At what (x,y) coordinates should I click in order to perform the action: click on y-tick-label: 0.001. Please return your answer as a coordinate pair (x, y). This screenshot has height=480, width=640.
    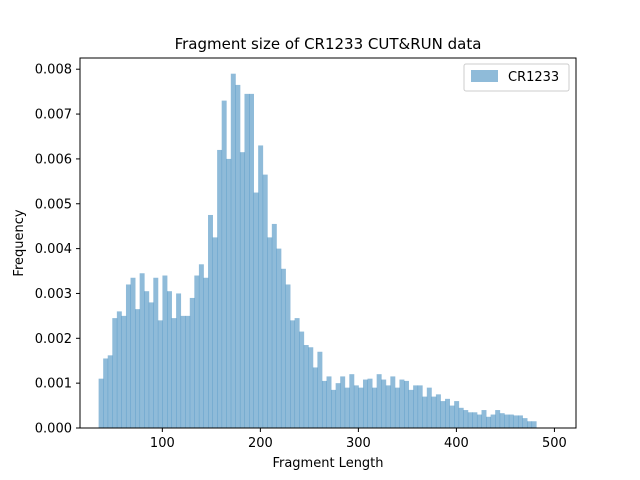
    Looking at the image, I should click on (53, 384).